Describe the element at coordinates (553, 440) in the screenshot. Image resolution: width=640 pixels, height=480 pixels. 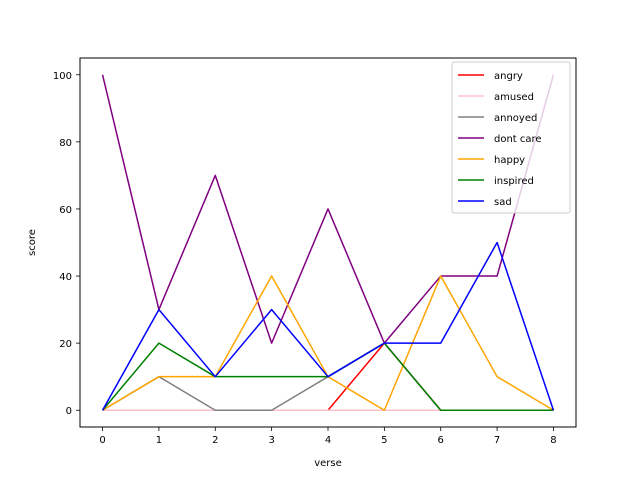
I see `x-tick-label: 8` at that location.